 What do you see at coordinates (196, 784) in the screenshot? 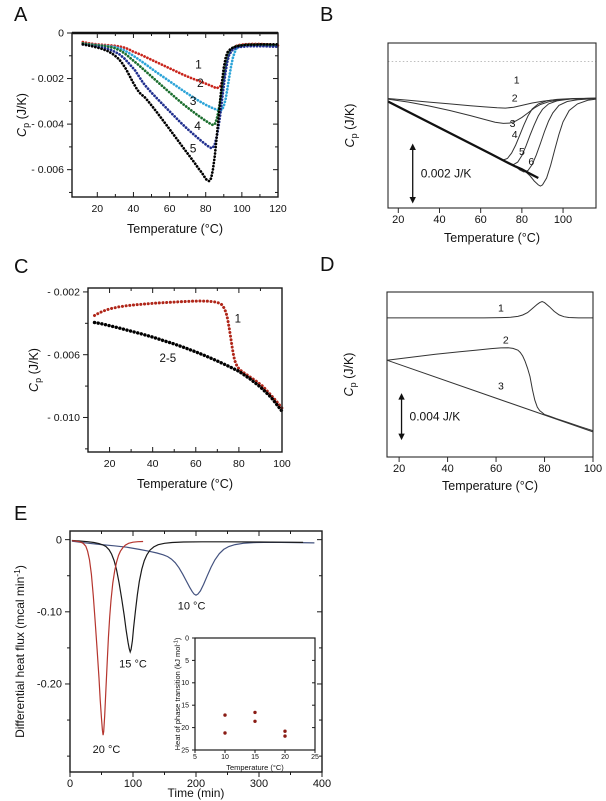
I see `x-tick-label: 200` at bounding box center [196, 784].